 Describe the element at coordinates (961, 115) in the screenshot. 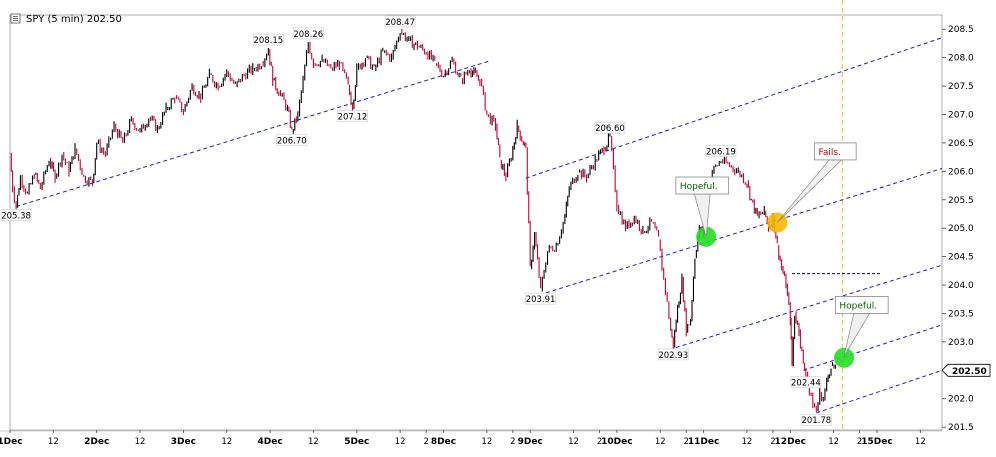

I see `y-tick-label: 207.0` at that location.